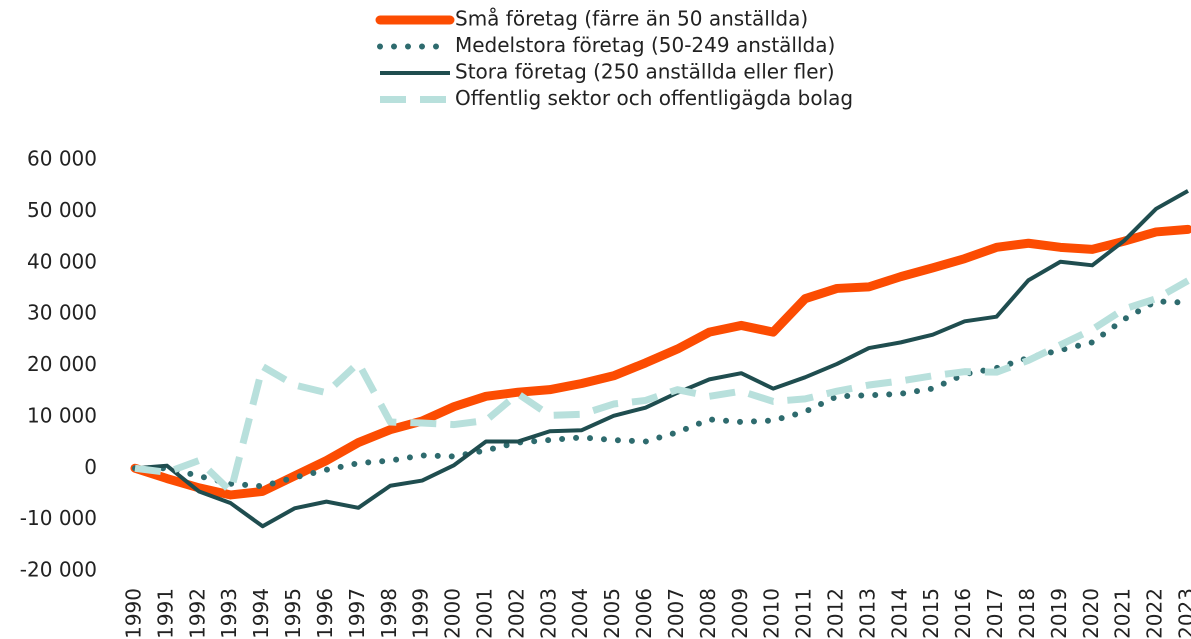  What do you see at coordinates (389, 613) in the screenshot?
I see `x-tick-label: 1998` at bounding box center [389, 613].